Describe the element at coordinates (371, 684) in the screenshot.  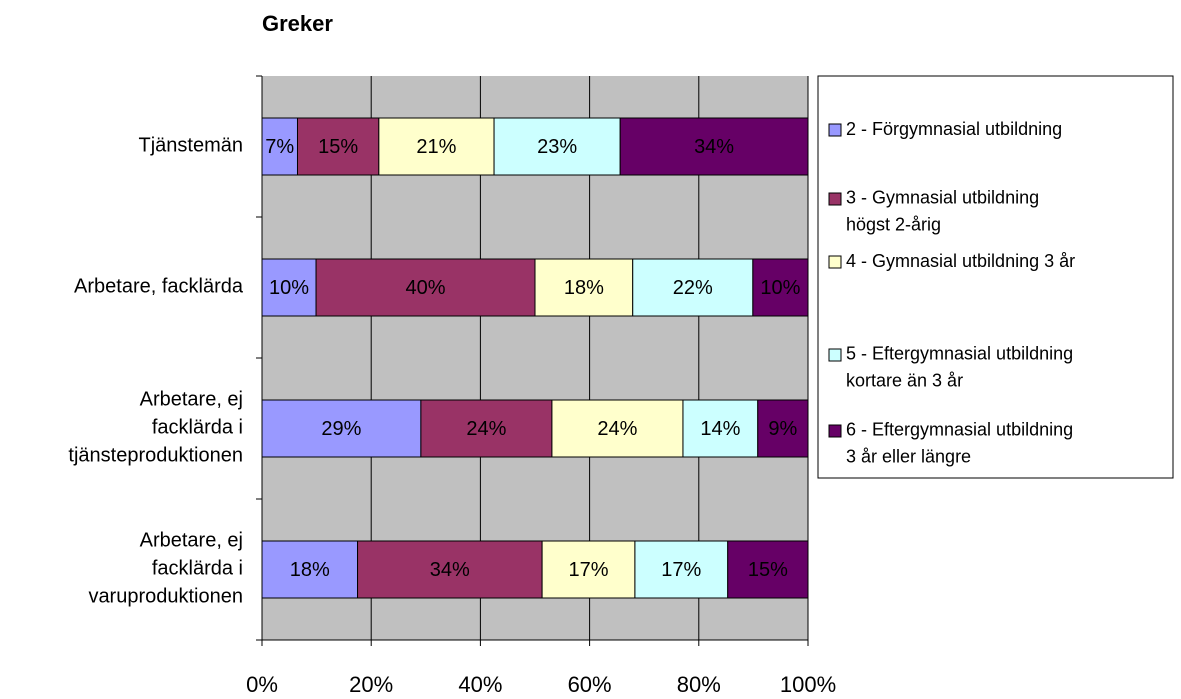
I see `x-tick-label: 20%` at that location.